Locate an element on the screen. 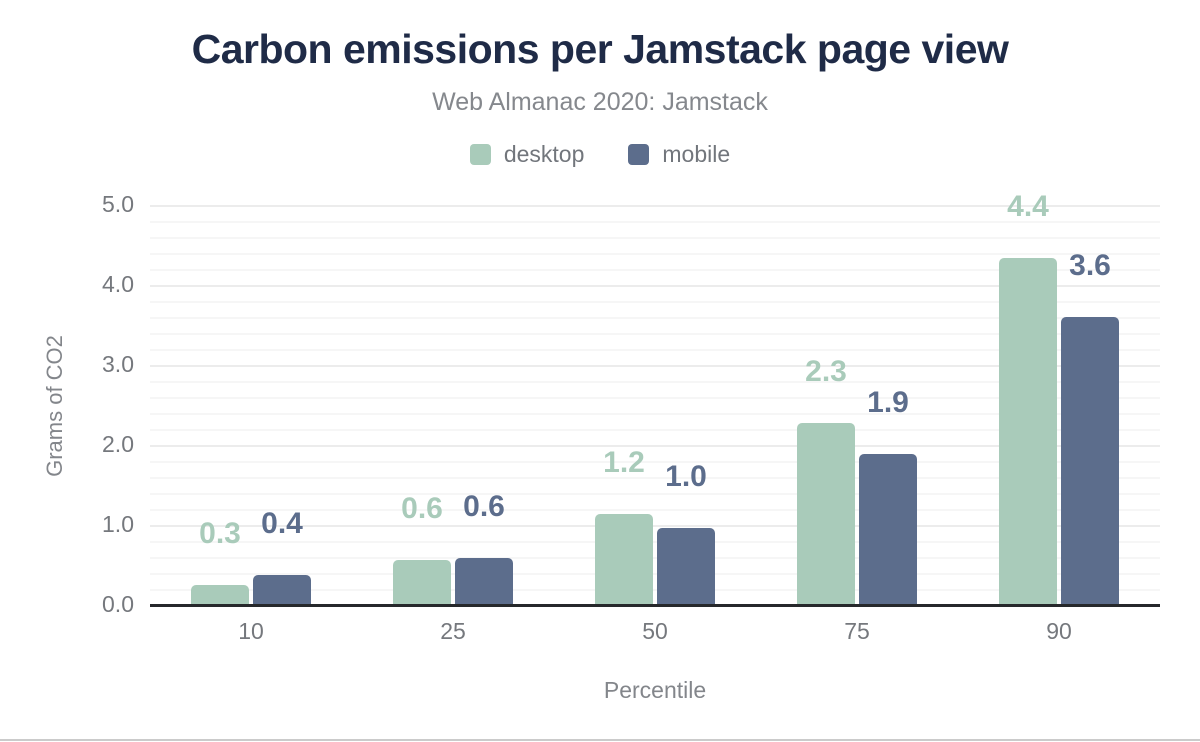 This screenshot has width=1200, height=742. legend-item-mobile: mobile is located at coordinates (679, 154).